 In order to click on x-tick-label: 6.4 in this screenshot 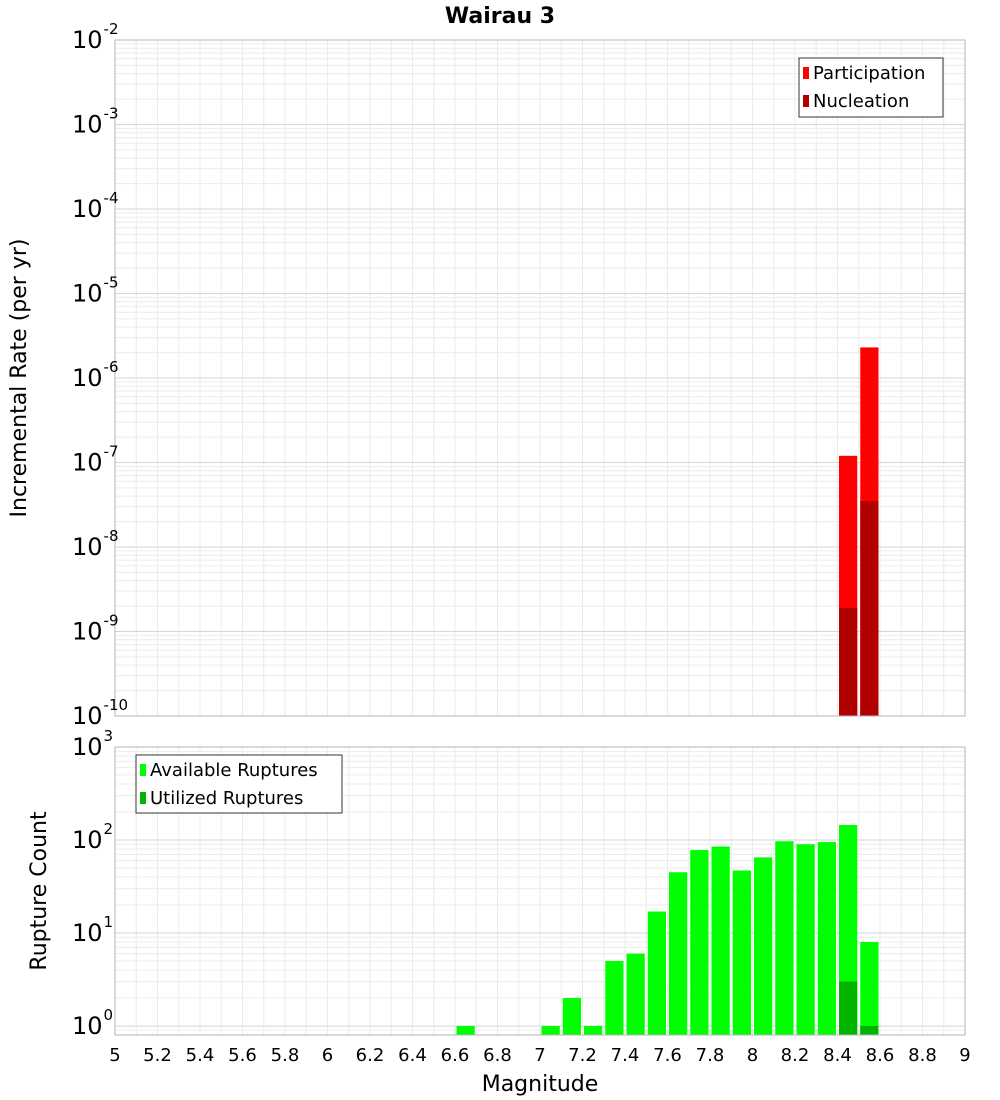, I will do `click(412, 1055)`.